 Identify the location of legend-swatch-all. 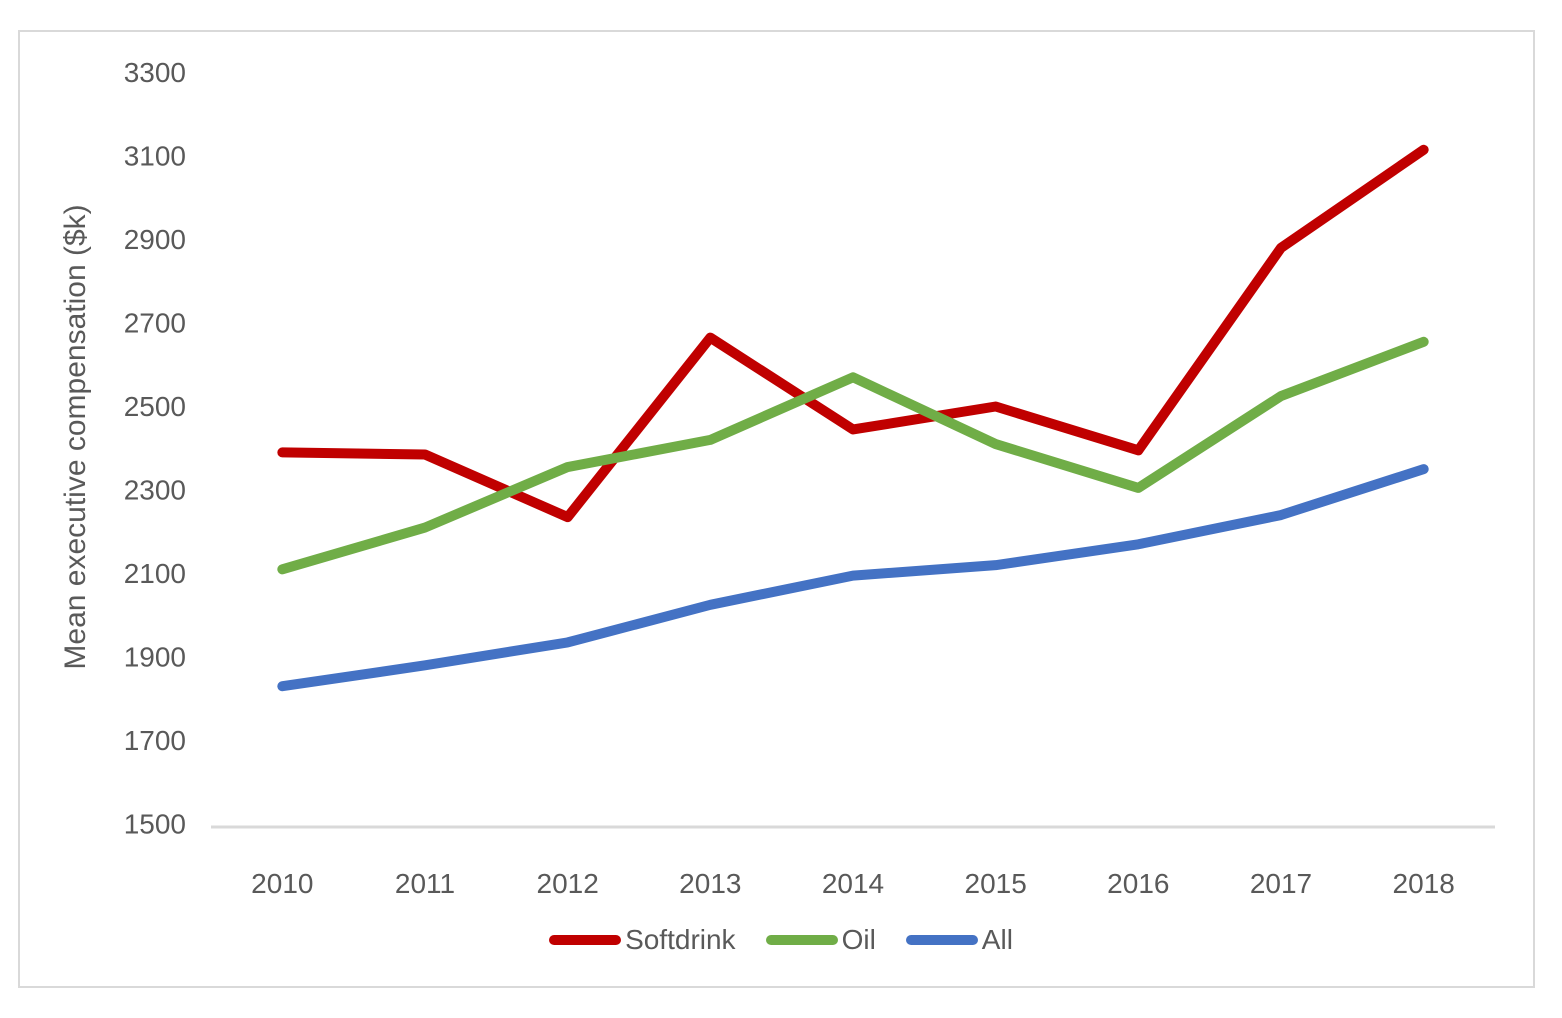
(941, 940).